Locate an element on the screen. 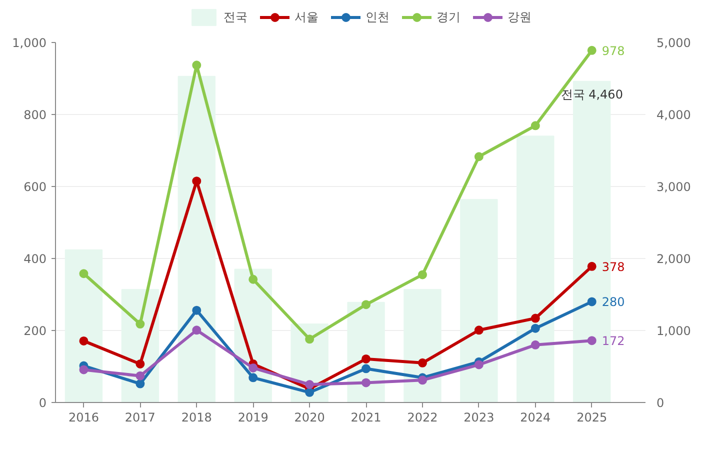 This screenshot has height=456, width=720. y2-tick-label: 2,000 is located at coordinates (673, 259).